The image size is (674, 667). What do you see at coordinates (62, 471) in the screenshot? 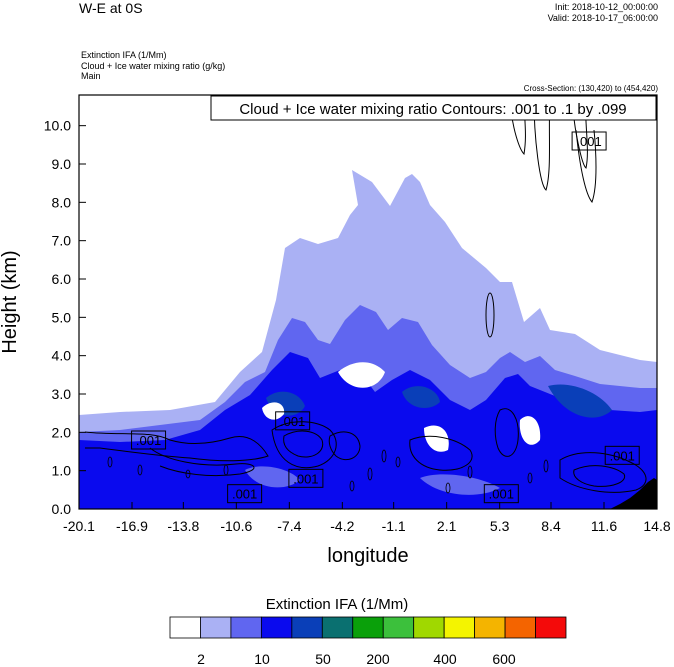
I see `y-tick-label: 1.0` at bounding box center [62, 471].